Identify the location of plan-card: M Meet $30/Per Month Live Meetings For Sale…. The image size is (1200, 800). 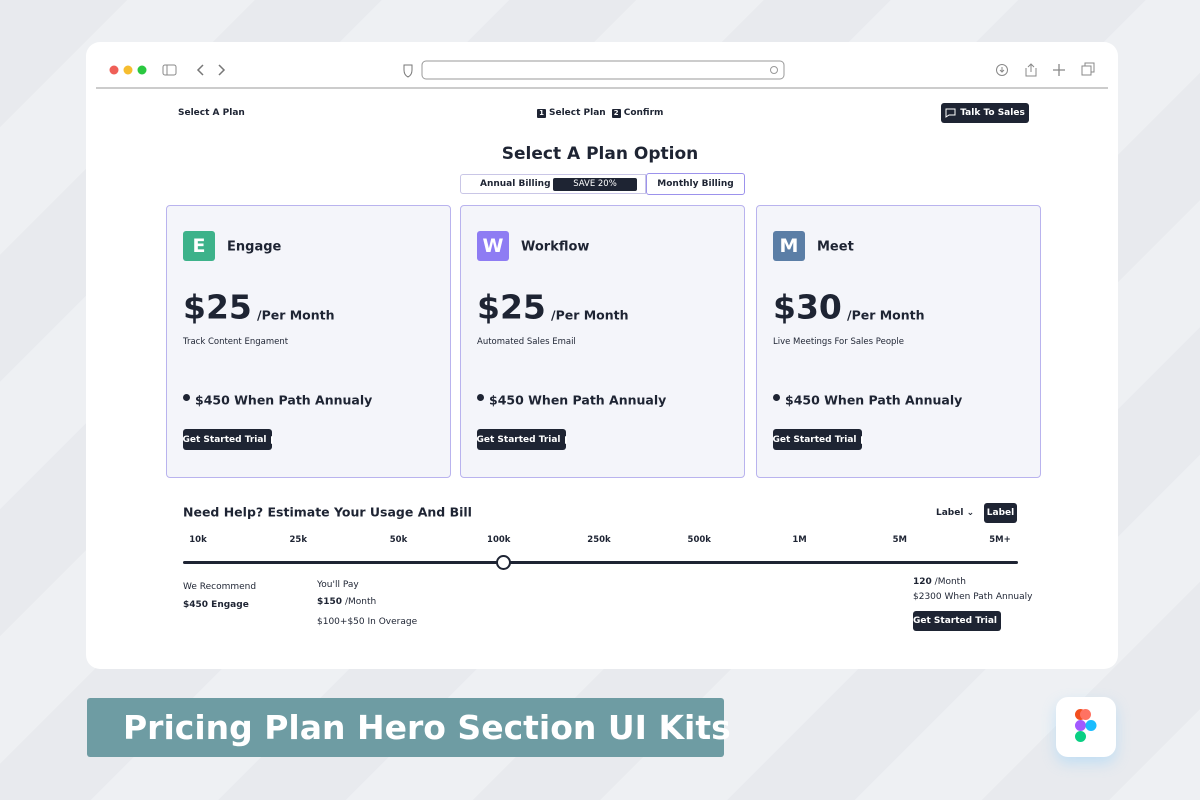
(898, 341).